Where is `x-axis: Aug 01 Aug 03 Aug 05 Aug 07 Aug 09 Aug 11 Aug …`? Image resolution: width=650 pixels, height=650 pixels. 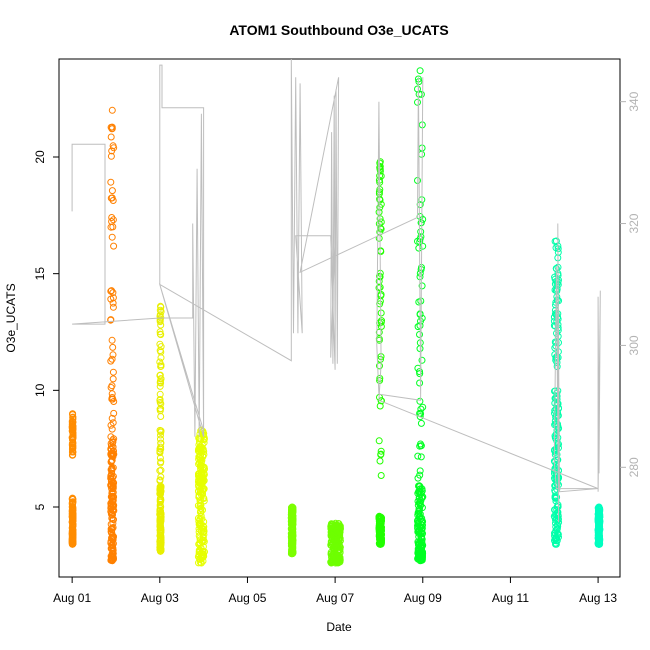 x-axis: Aug 01 Aug 03 Aug 05 Aug 07 Aug 09 Aug 11 Aug … is located at coordinates (335, 591).